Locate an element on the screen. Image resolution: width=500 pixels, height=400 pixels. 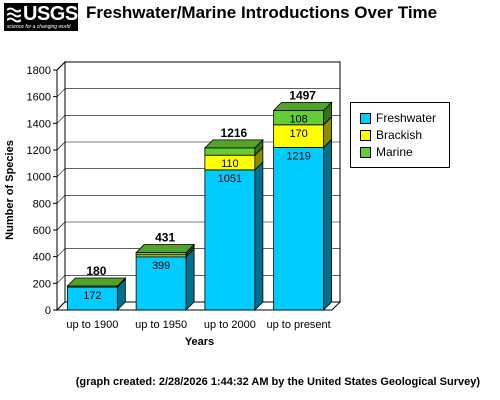
legend-swatch-marine is located at coordinates (365, 152).